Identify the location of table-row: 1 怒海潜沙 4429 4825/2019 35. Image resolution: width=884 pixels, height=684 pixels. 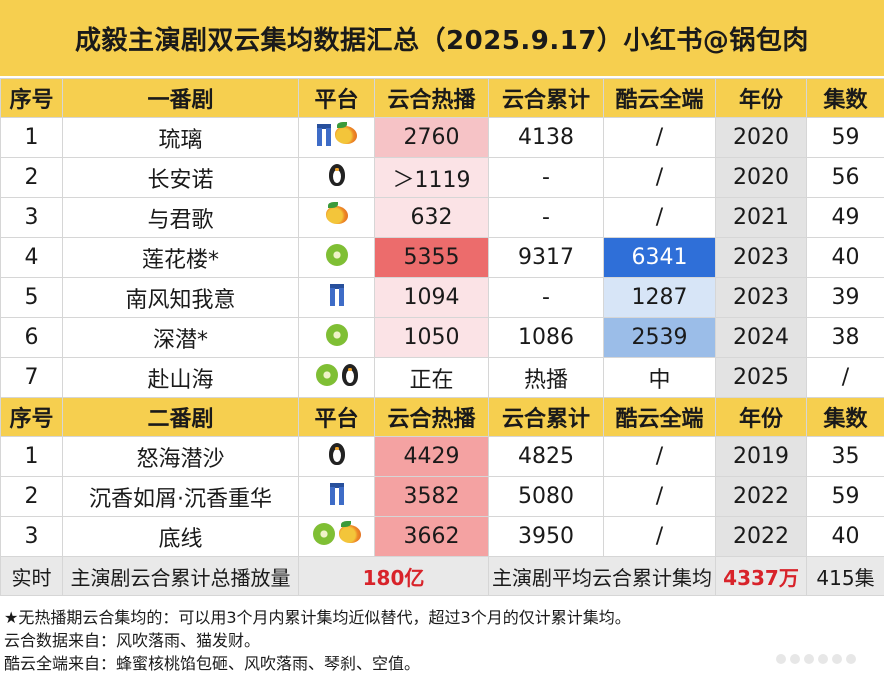
(442, 456).